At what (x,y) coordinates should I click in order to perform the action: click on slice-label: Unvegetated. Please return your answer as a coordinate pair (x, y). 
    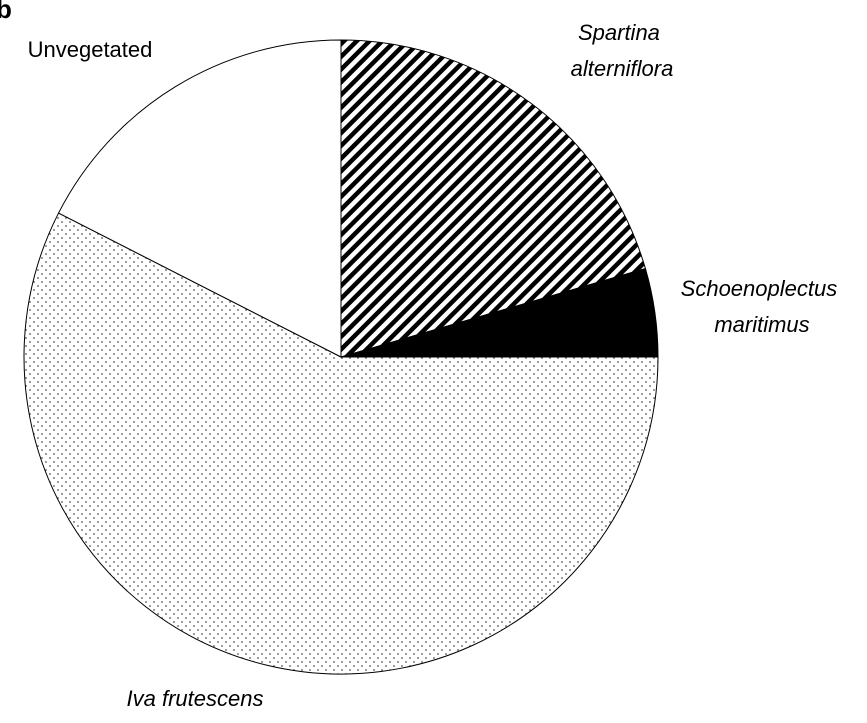
    Looking at the image, I should click on (90, 49).